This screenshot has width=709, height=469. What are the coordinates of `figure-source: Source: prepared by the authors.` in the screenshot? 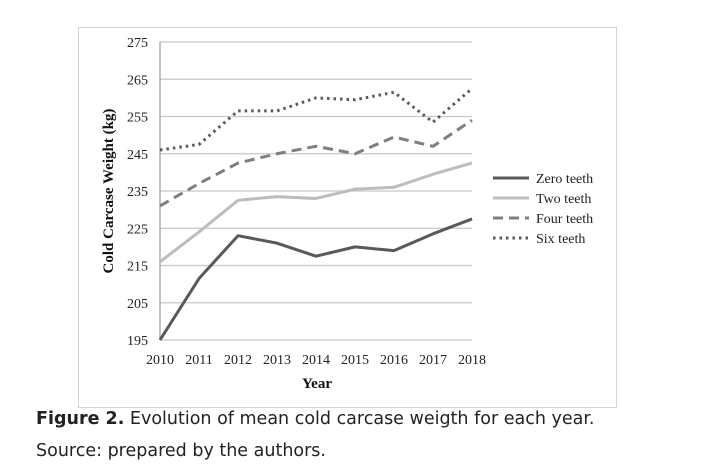 It's located at (181, 451).